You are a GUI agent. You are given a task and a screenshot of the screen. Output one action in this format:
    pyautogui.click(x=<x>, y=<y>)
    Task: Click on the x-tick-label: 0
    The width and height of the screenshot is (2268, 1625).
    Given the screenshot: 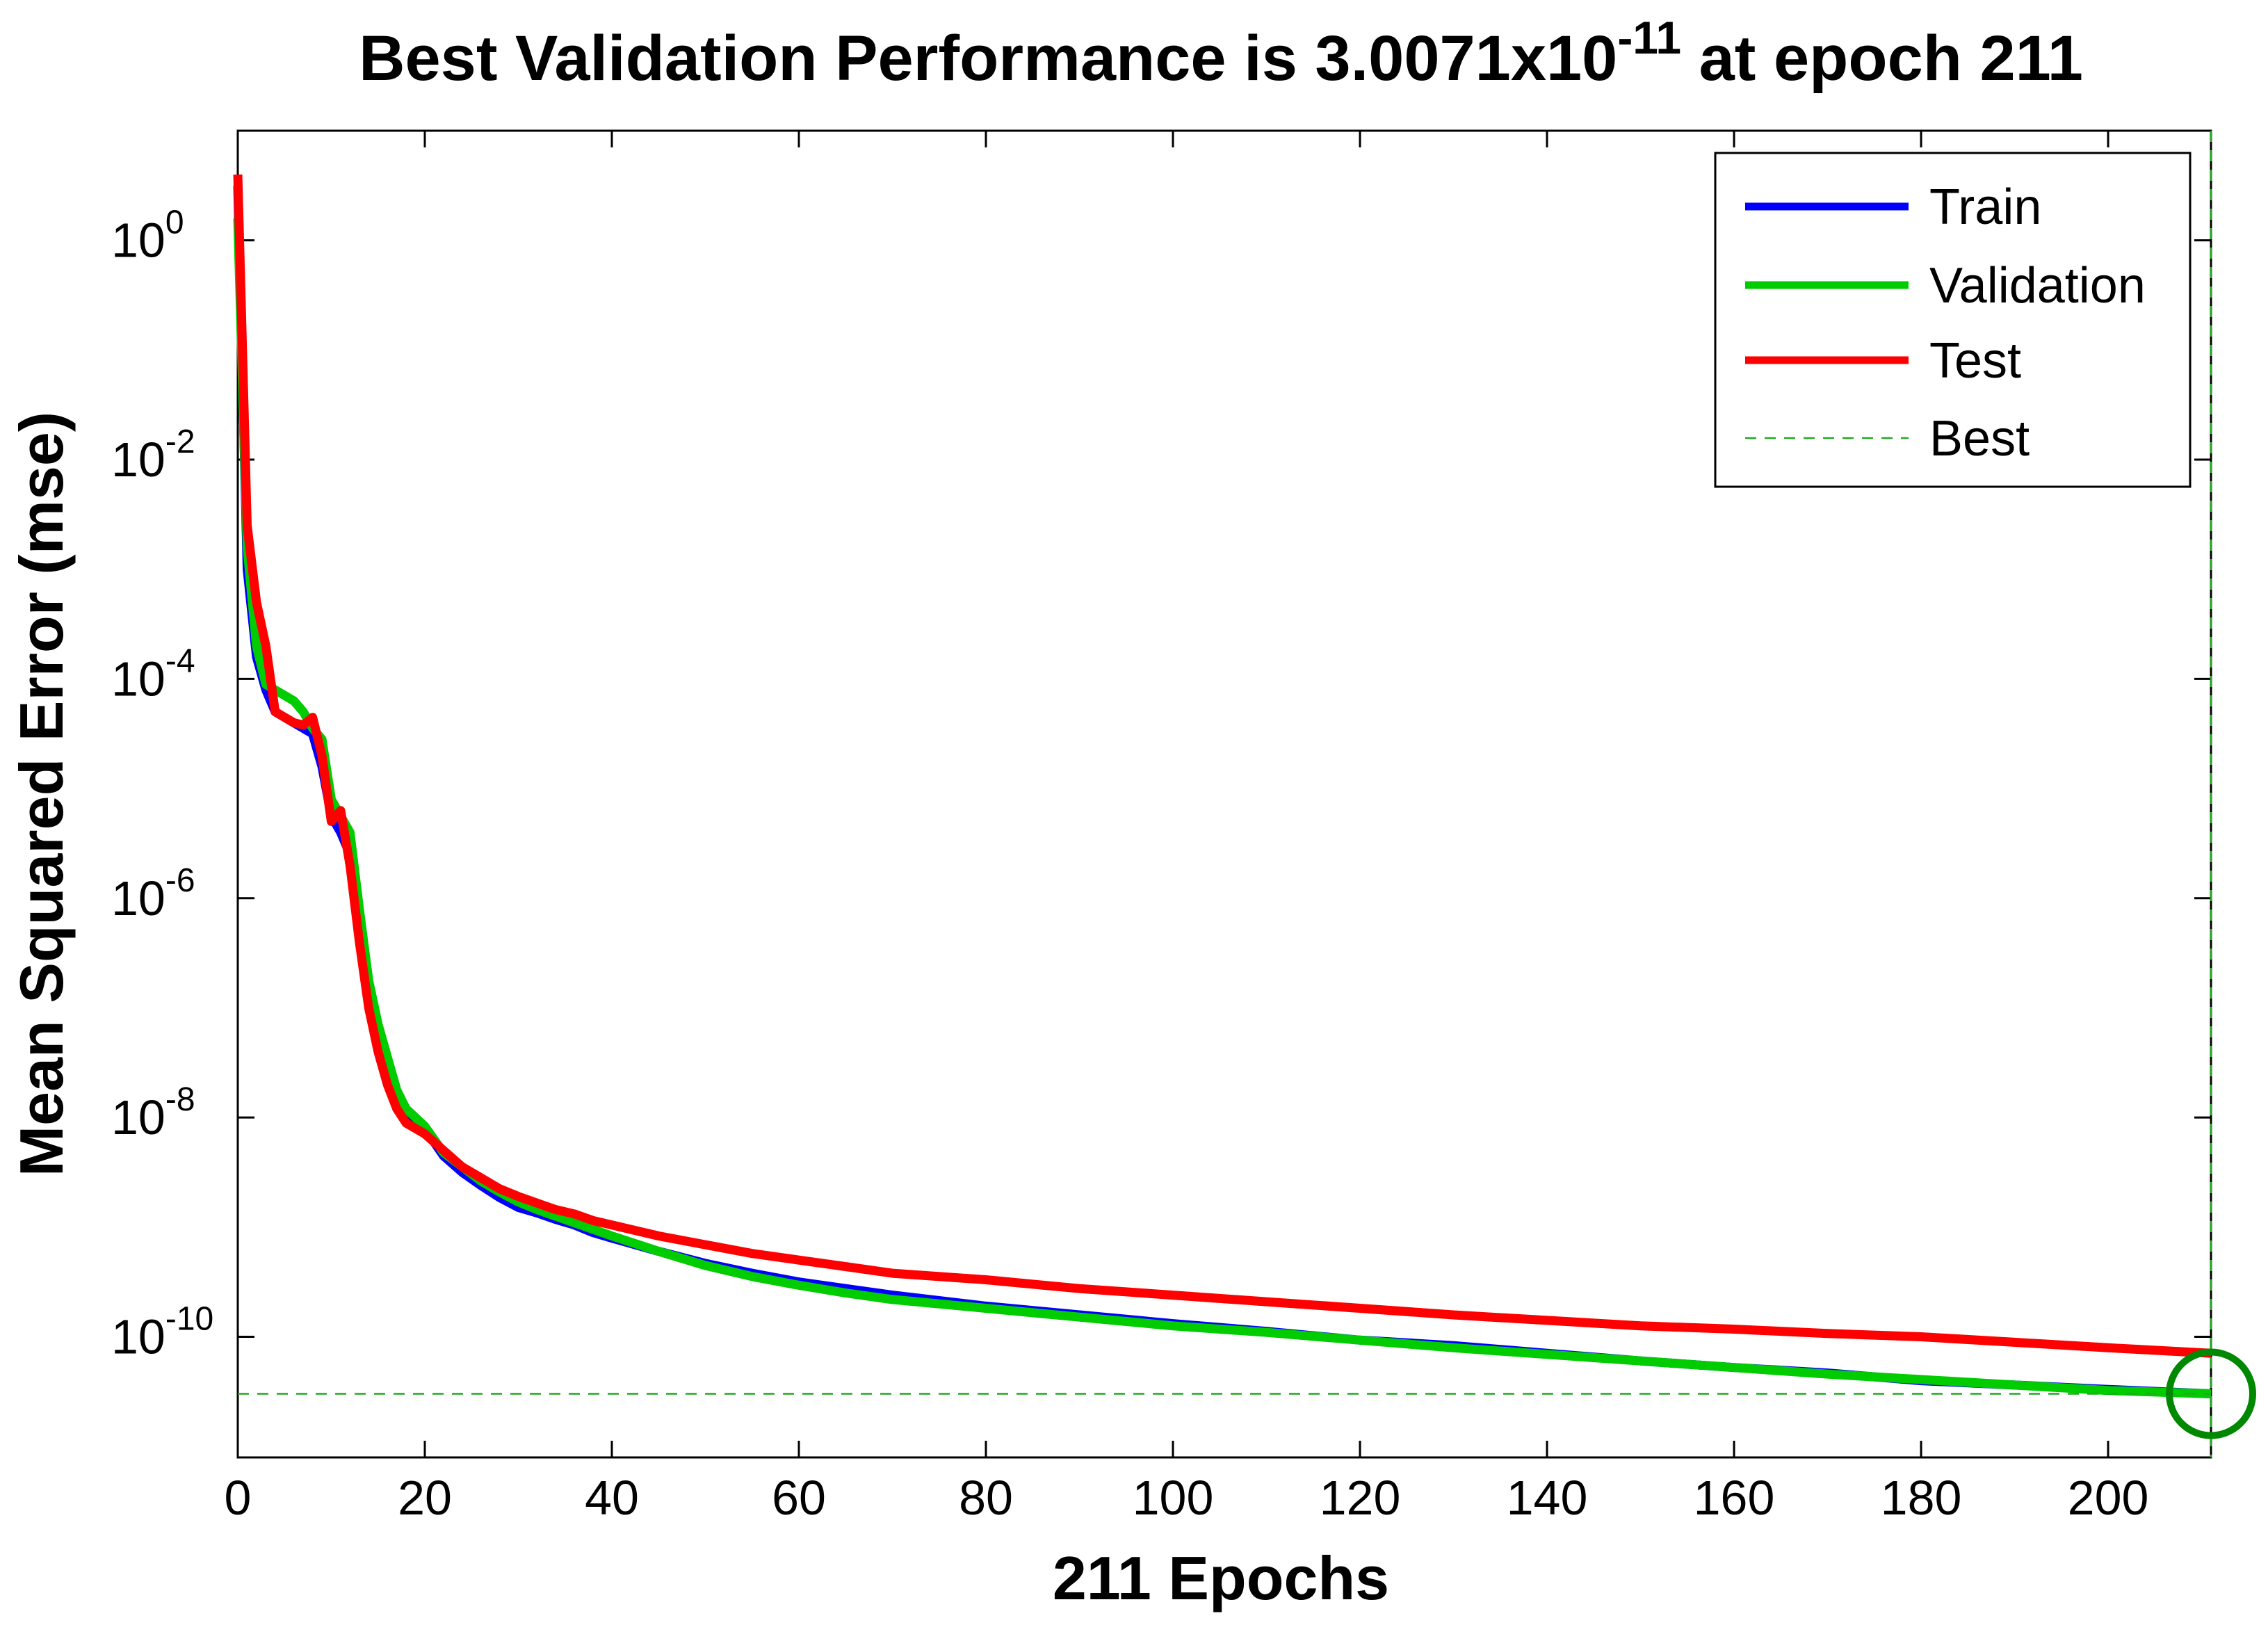 What is the action you would take?
    pyautogui.click(x=238, y=1498)
    